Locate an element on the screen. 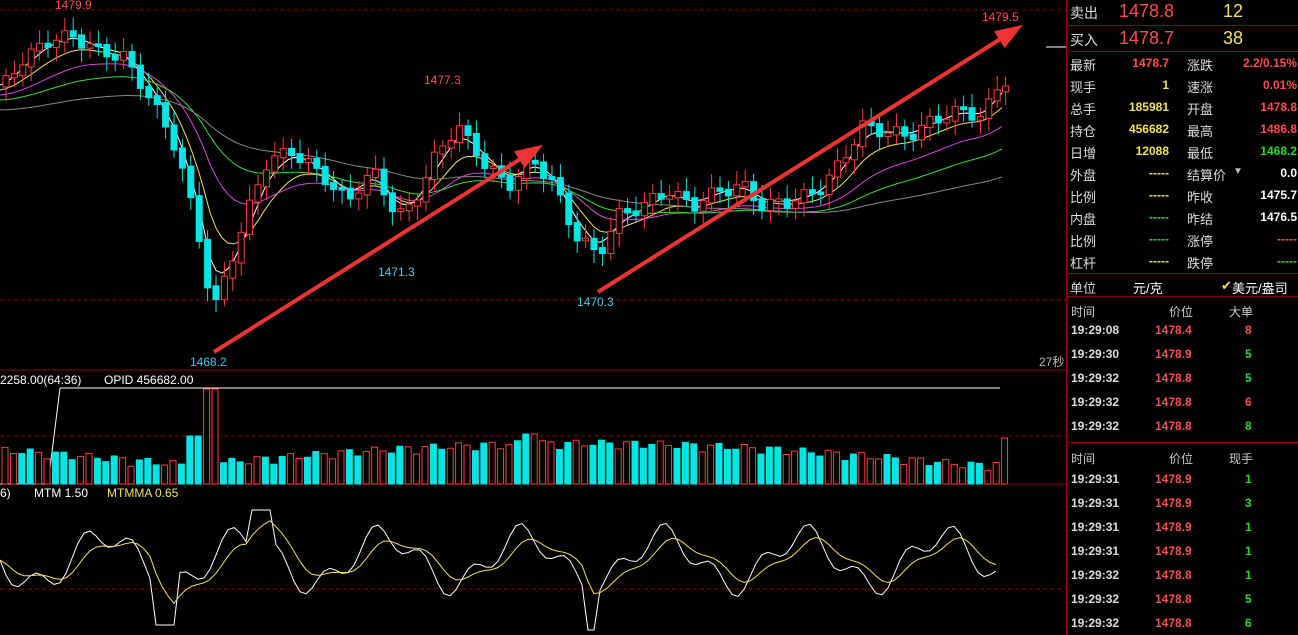 Image resolution: width=1298 pixels, height=635 pixels. stat-row: 持仓 456682 最高 1486.8 is located at coordinates (1182, 129).